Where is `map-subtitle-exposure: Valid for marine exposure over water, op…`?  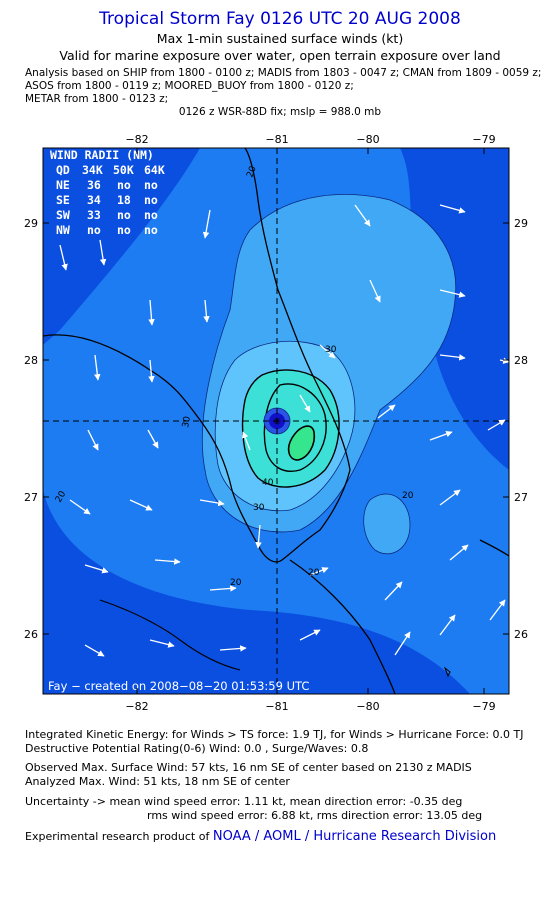 map-subtitle-exposure: Valid for marine exposure over water, op… is located at coordinates (280, 55).